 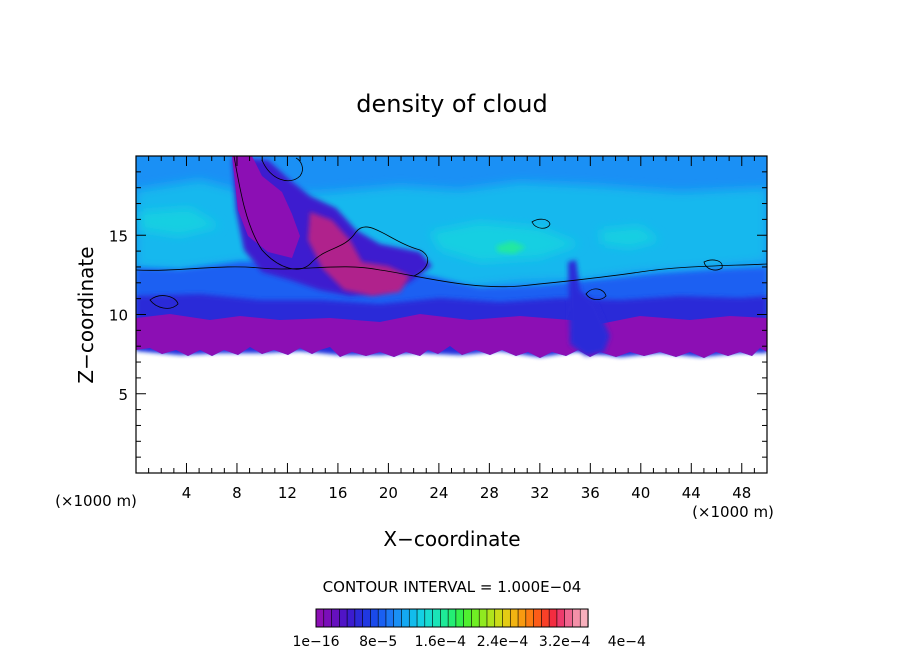 I want to click on x-tick-label: 40, so click(x=640, y=493).